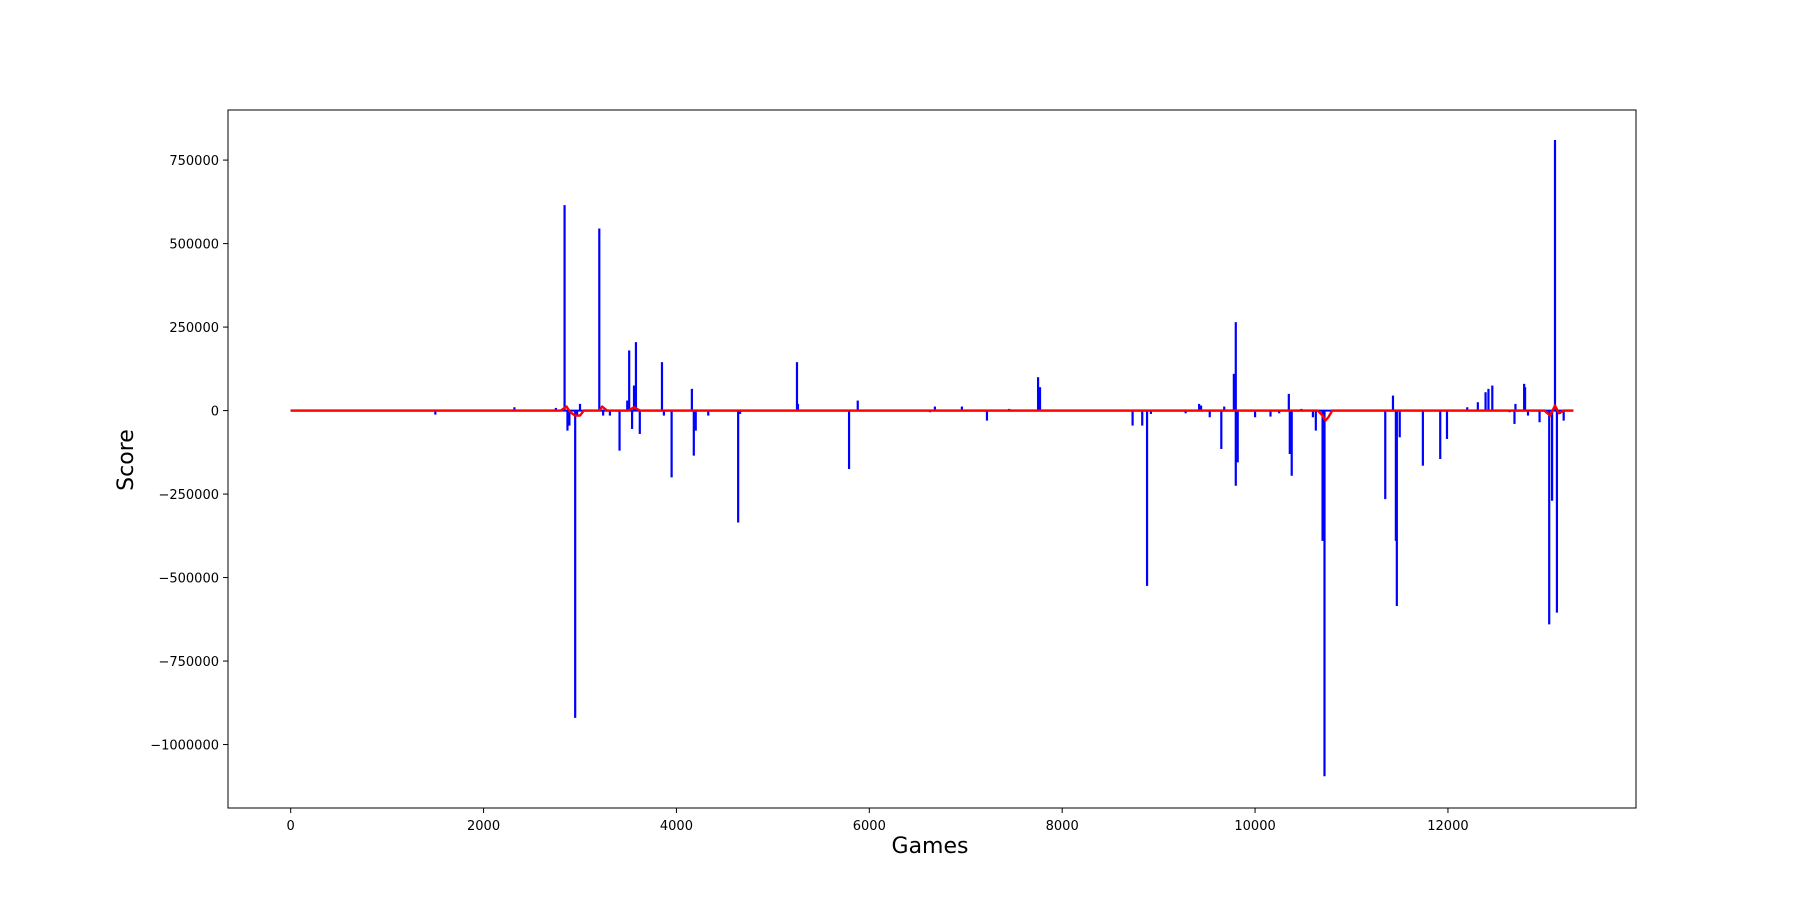  Describe the element at coordinates (869, 826) in the screenshot. I see `x-tick-label: 6000` at that location.